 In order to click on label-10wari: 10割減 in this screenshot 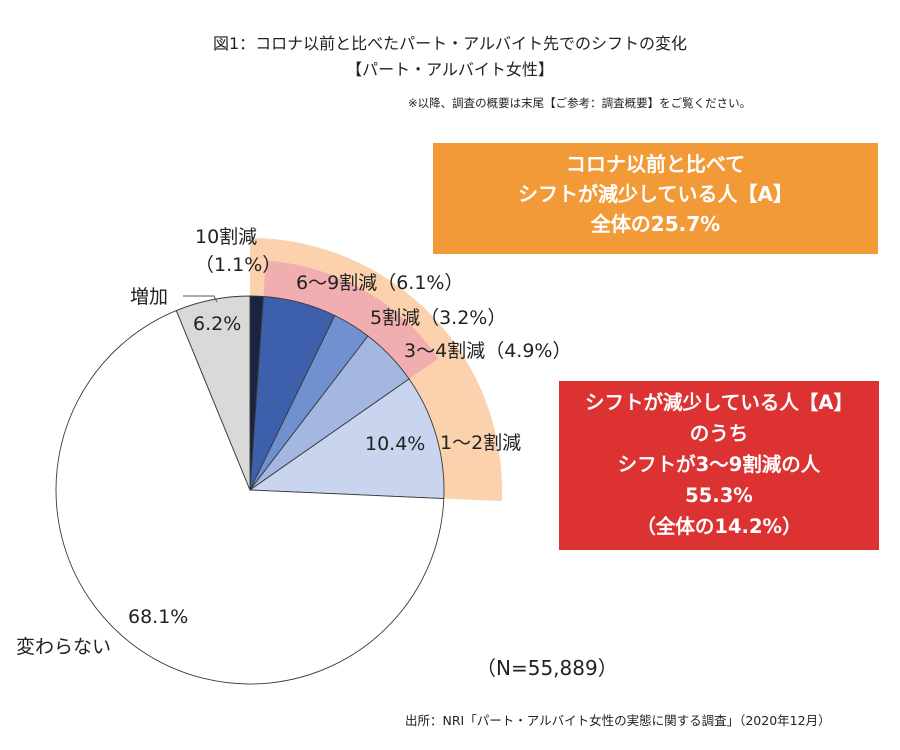, I will do `click(226, 237)`.